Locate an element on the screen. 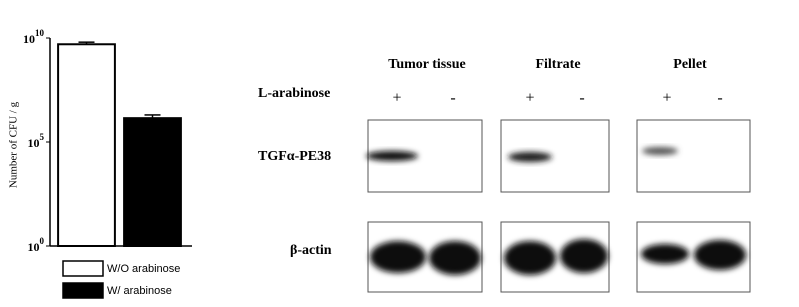 This screenshot has width=799, height=307. column-header: Filtrate is located at coordinates (557, 64).